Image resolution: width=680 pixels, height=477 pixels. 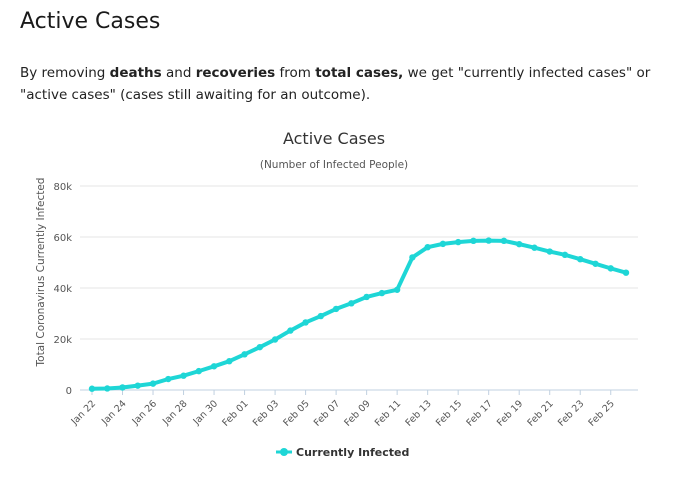 I want to click on legend-marker-icon, so click(x=284, y=452).